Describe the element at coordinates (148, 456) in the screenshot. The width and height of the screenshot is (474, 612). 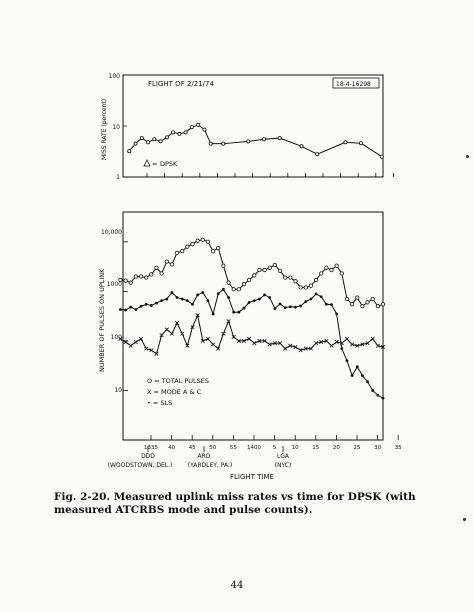
I see `annotation-code-ddd: DDD` at that location.